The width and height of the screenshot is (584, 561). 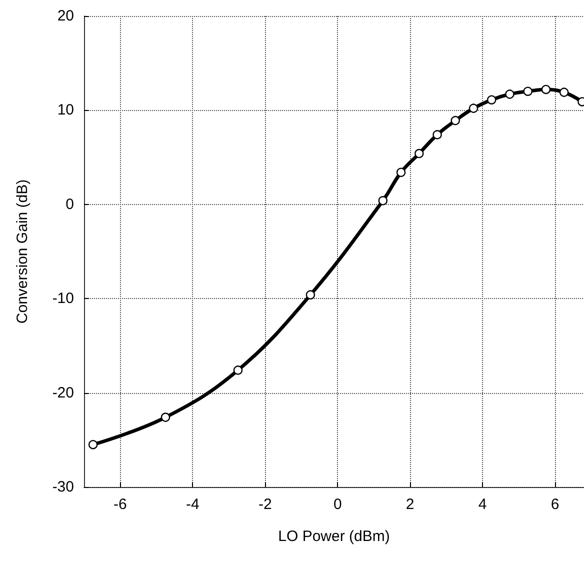 What do you see at coordinates (482, 504) in the screenshot?
I see `x-tick-label: 4` at bounding box center [482, 504].